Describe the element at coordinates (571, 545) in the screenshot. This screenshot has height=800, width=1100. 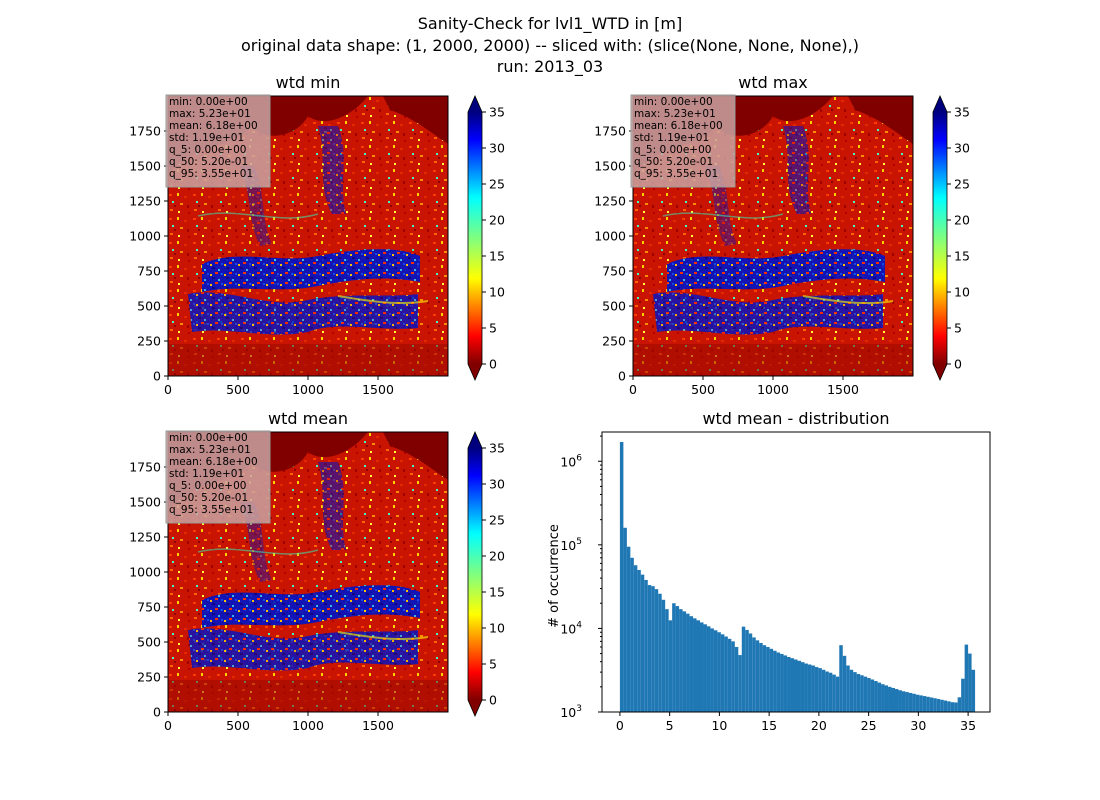
I see `y-tick-label: 10⁵` at that location.